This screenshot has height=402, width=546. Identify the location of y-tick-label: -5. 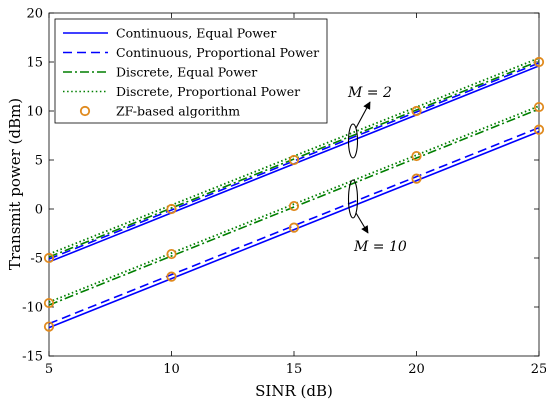
(36, 259).